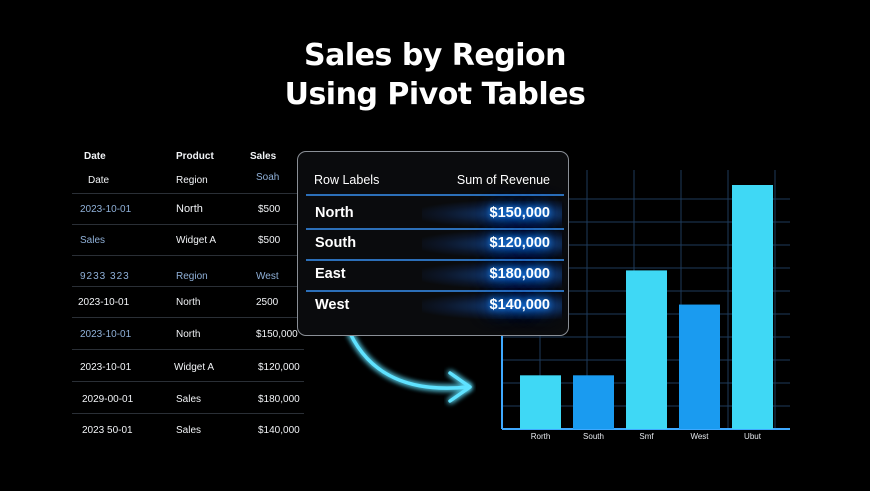  What do you see at coordinates (267, 276) in the screenshot?
I see `table-cell: West` at bounding box center [267, 276].